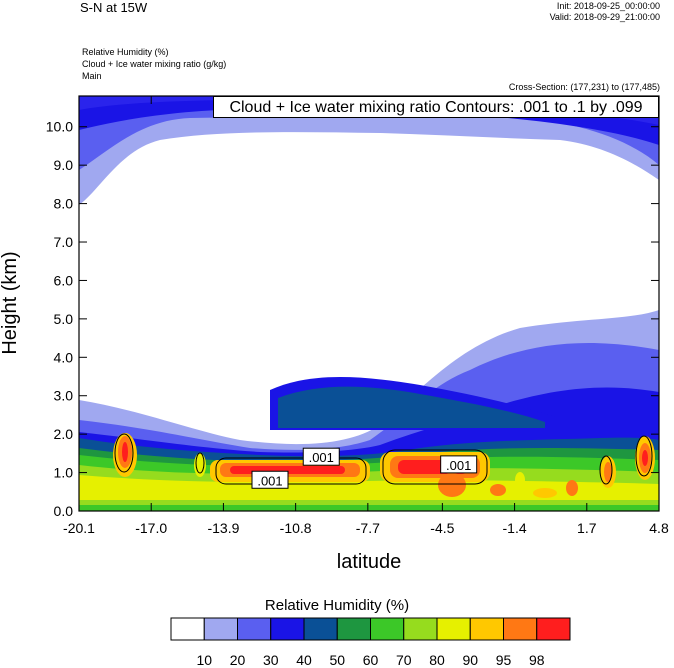 The image size is (674, 668). Describe the element at coordinates (238, 660) in the screenshot. I see `colorbar-label: 20` at that location.